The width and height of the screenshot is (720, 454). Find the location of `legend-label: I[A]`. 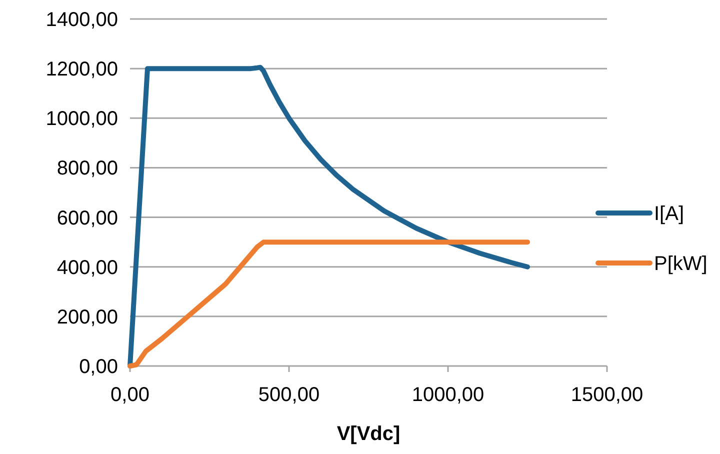

legend-label: I[A] is located at coordinates (669, 214).